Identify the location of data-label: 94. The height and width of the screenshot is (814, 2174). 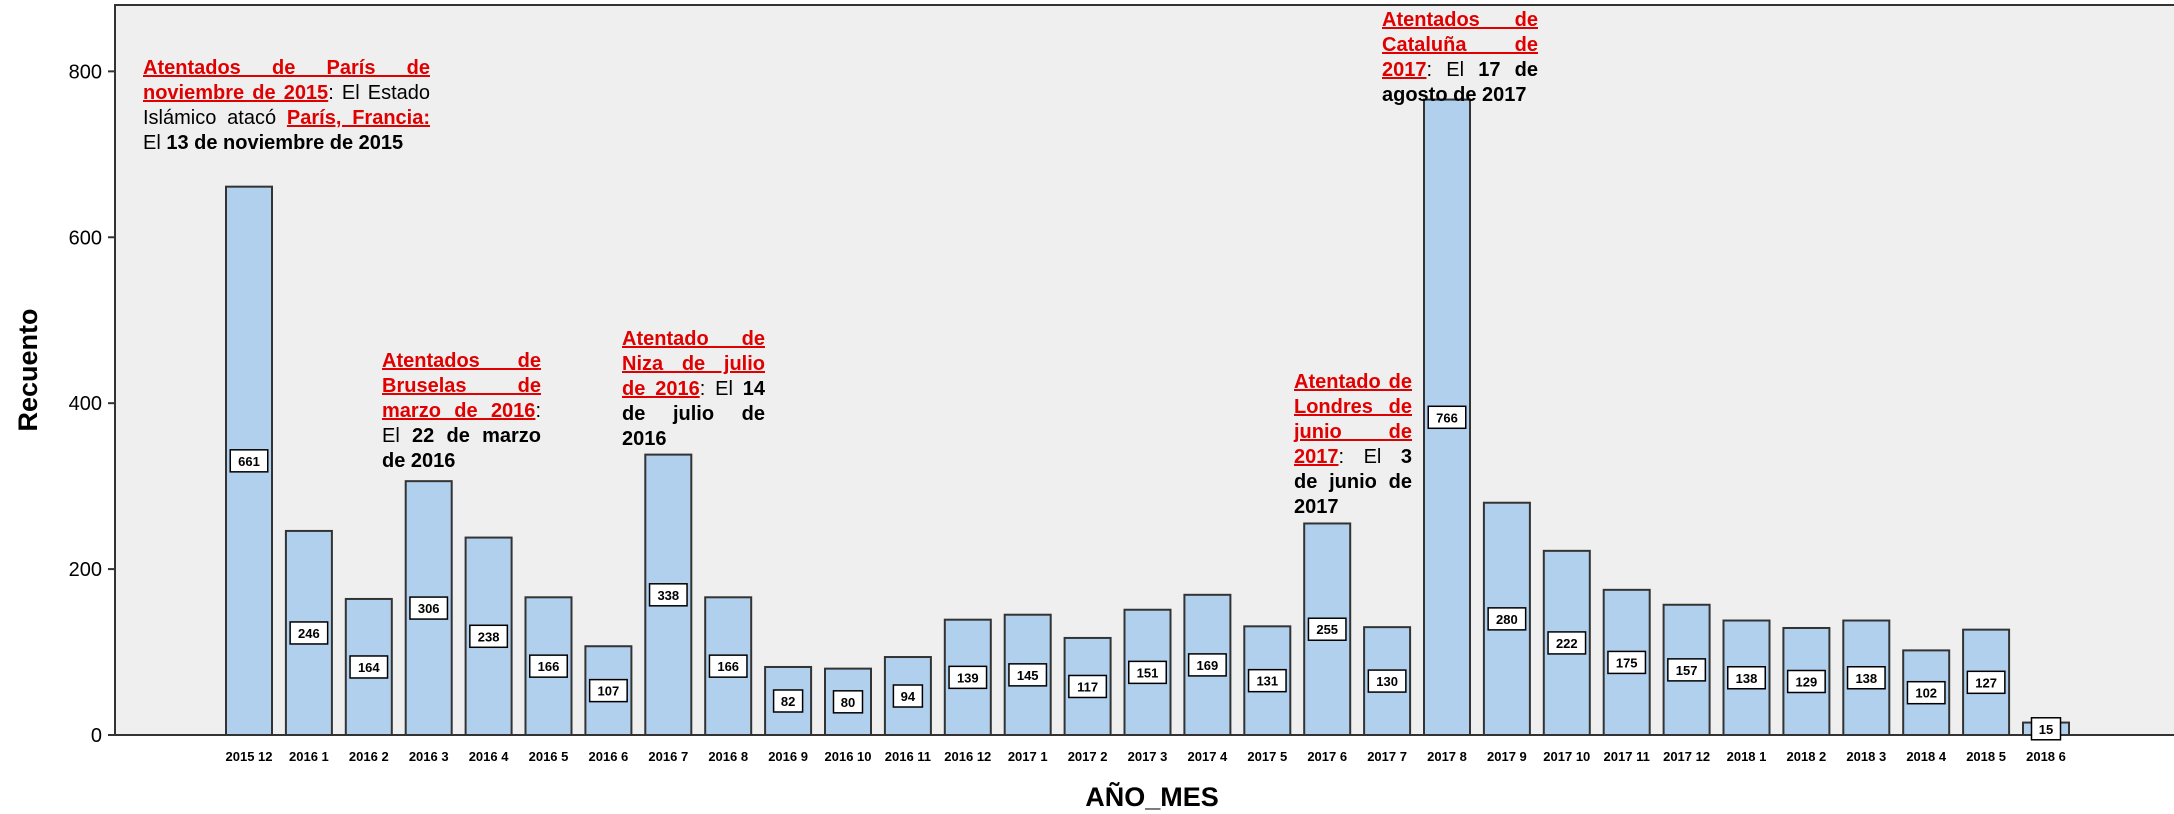
(908, 696).